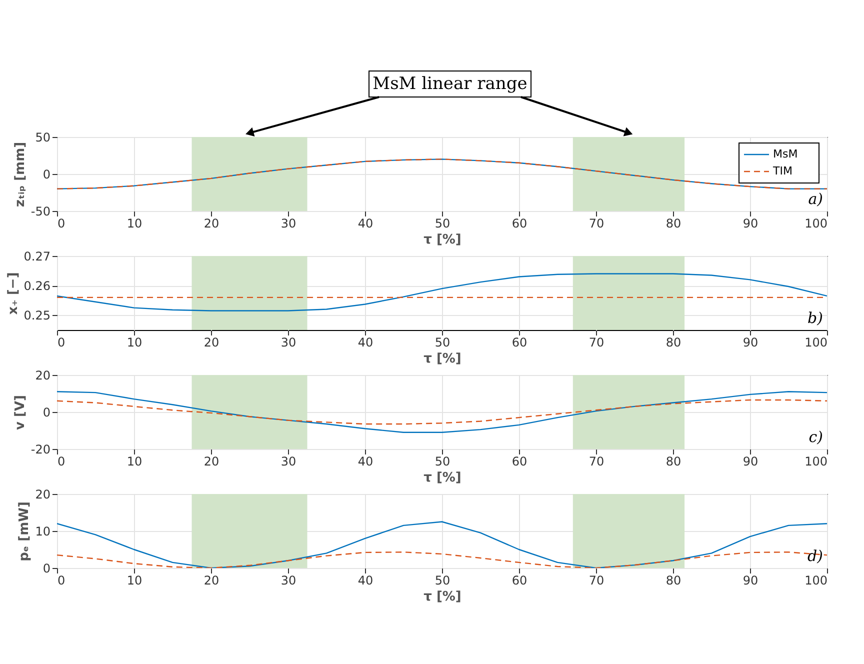 The height and width of the screenshot is (664, 864). What do you see at coordinates (785, 154) in the screenshot?
I see `legend-label: MsM` at bounding box center [785, 154].